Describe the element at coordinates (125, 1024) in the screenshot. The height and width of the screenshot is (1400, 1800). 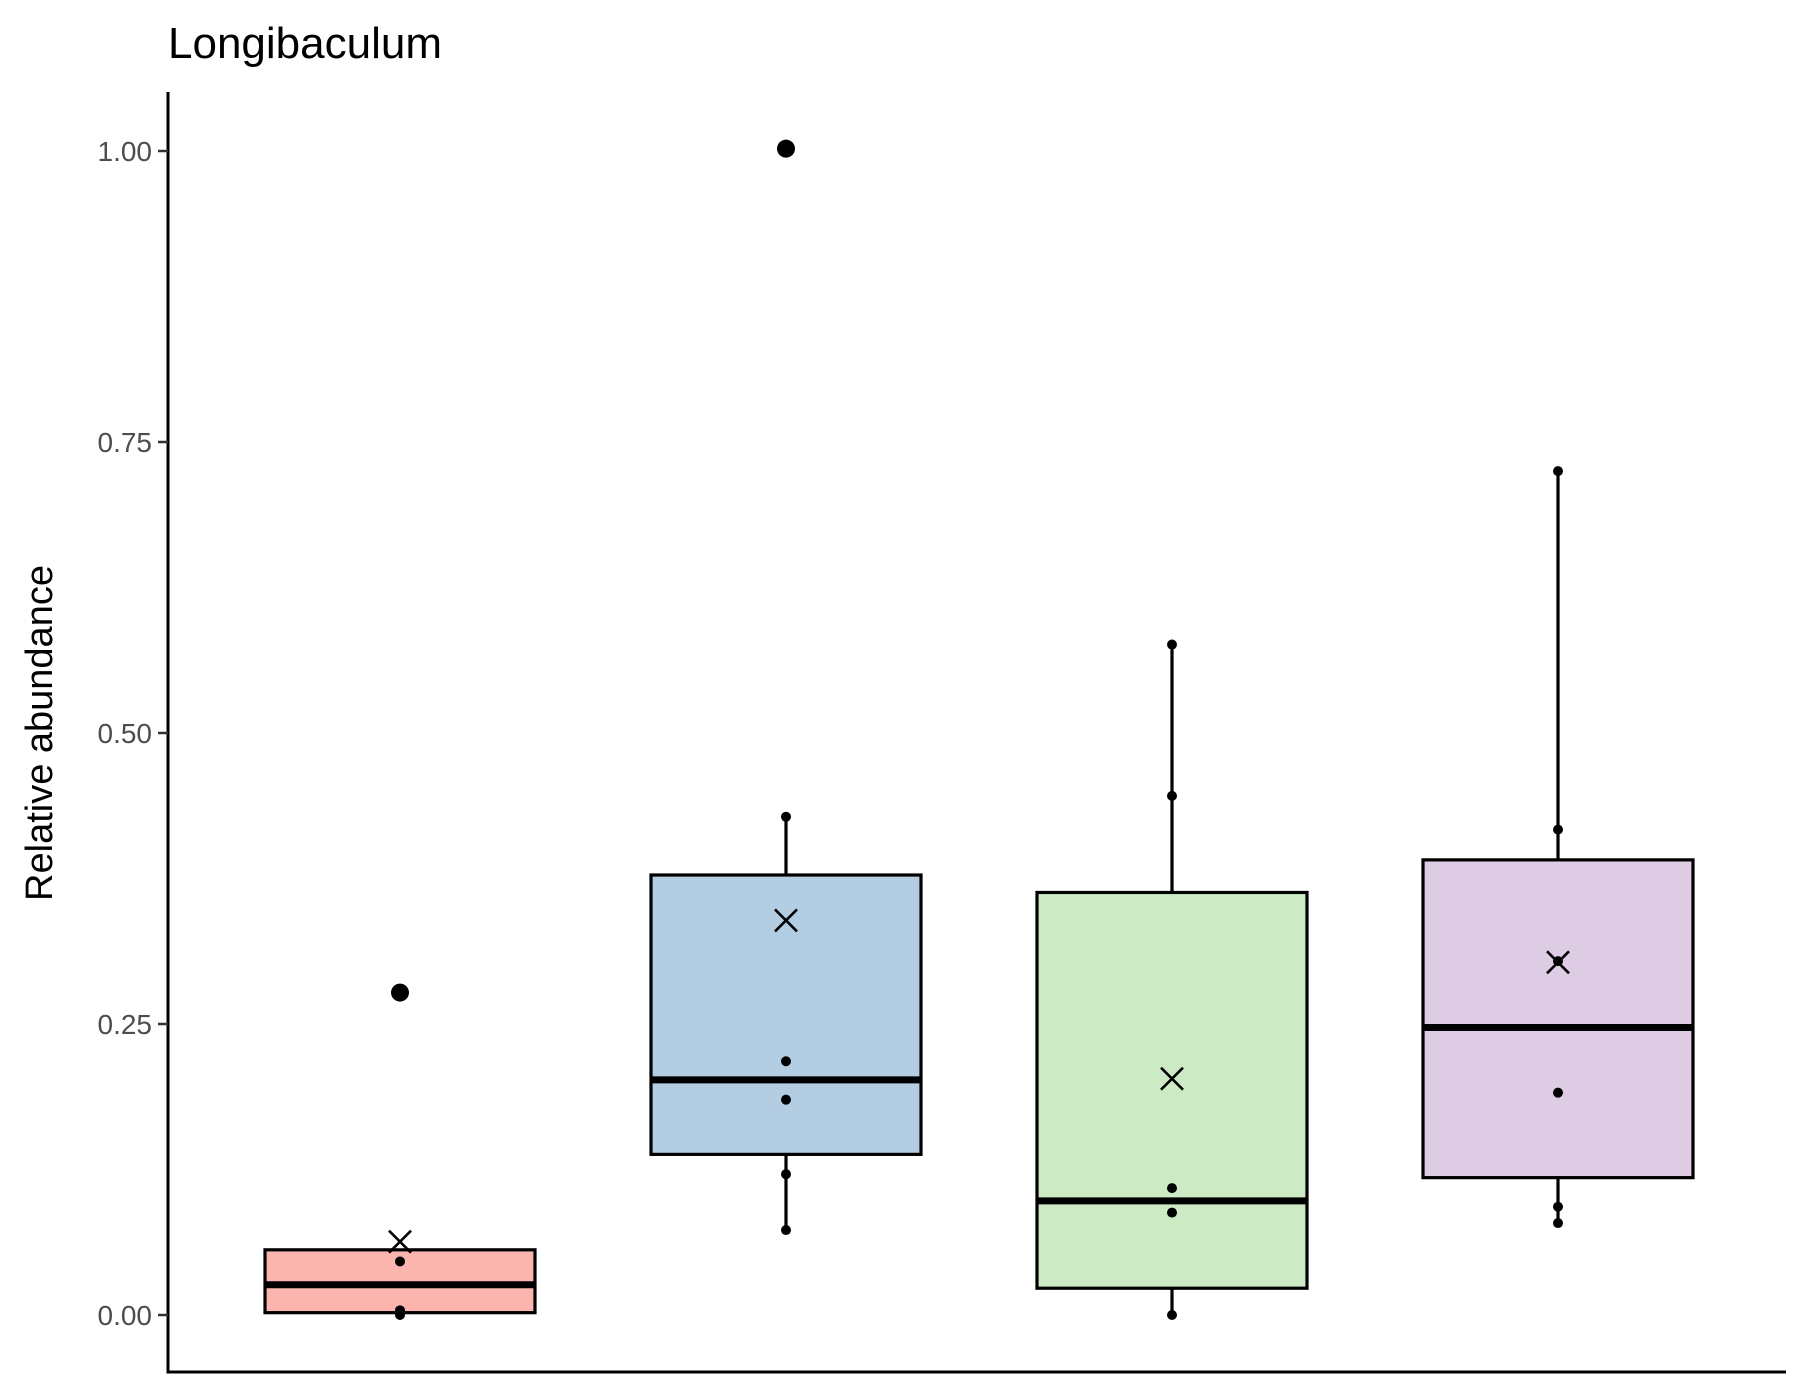
I see `y-tick-label: 0.25` at that location.